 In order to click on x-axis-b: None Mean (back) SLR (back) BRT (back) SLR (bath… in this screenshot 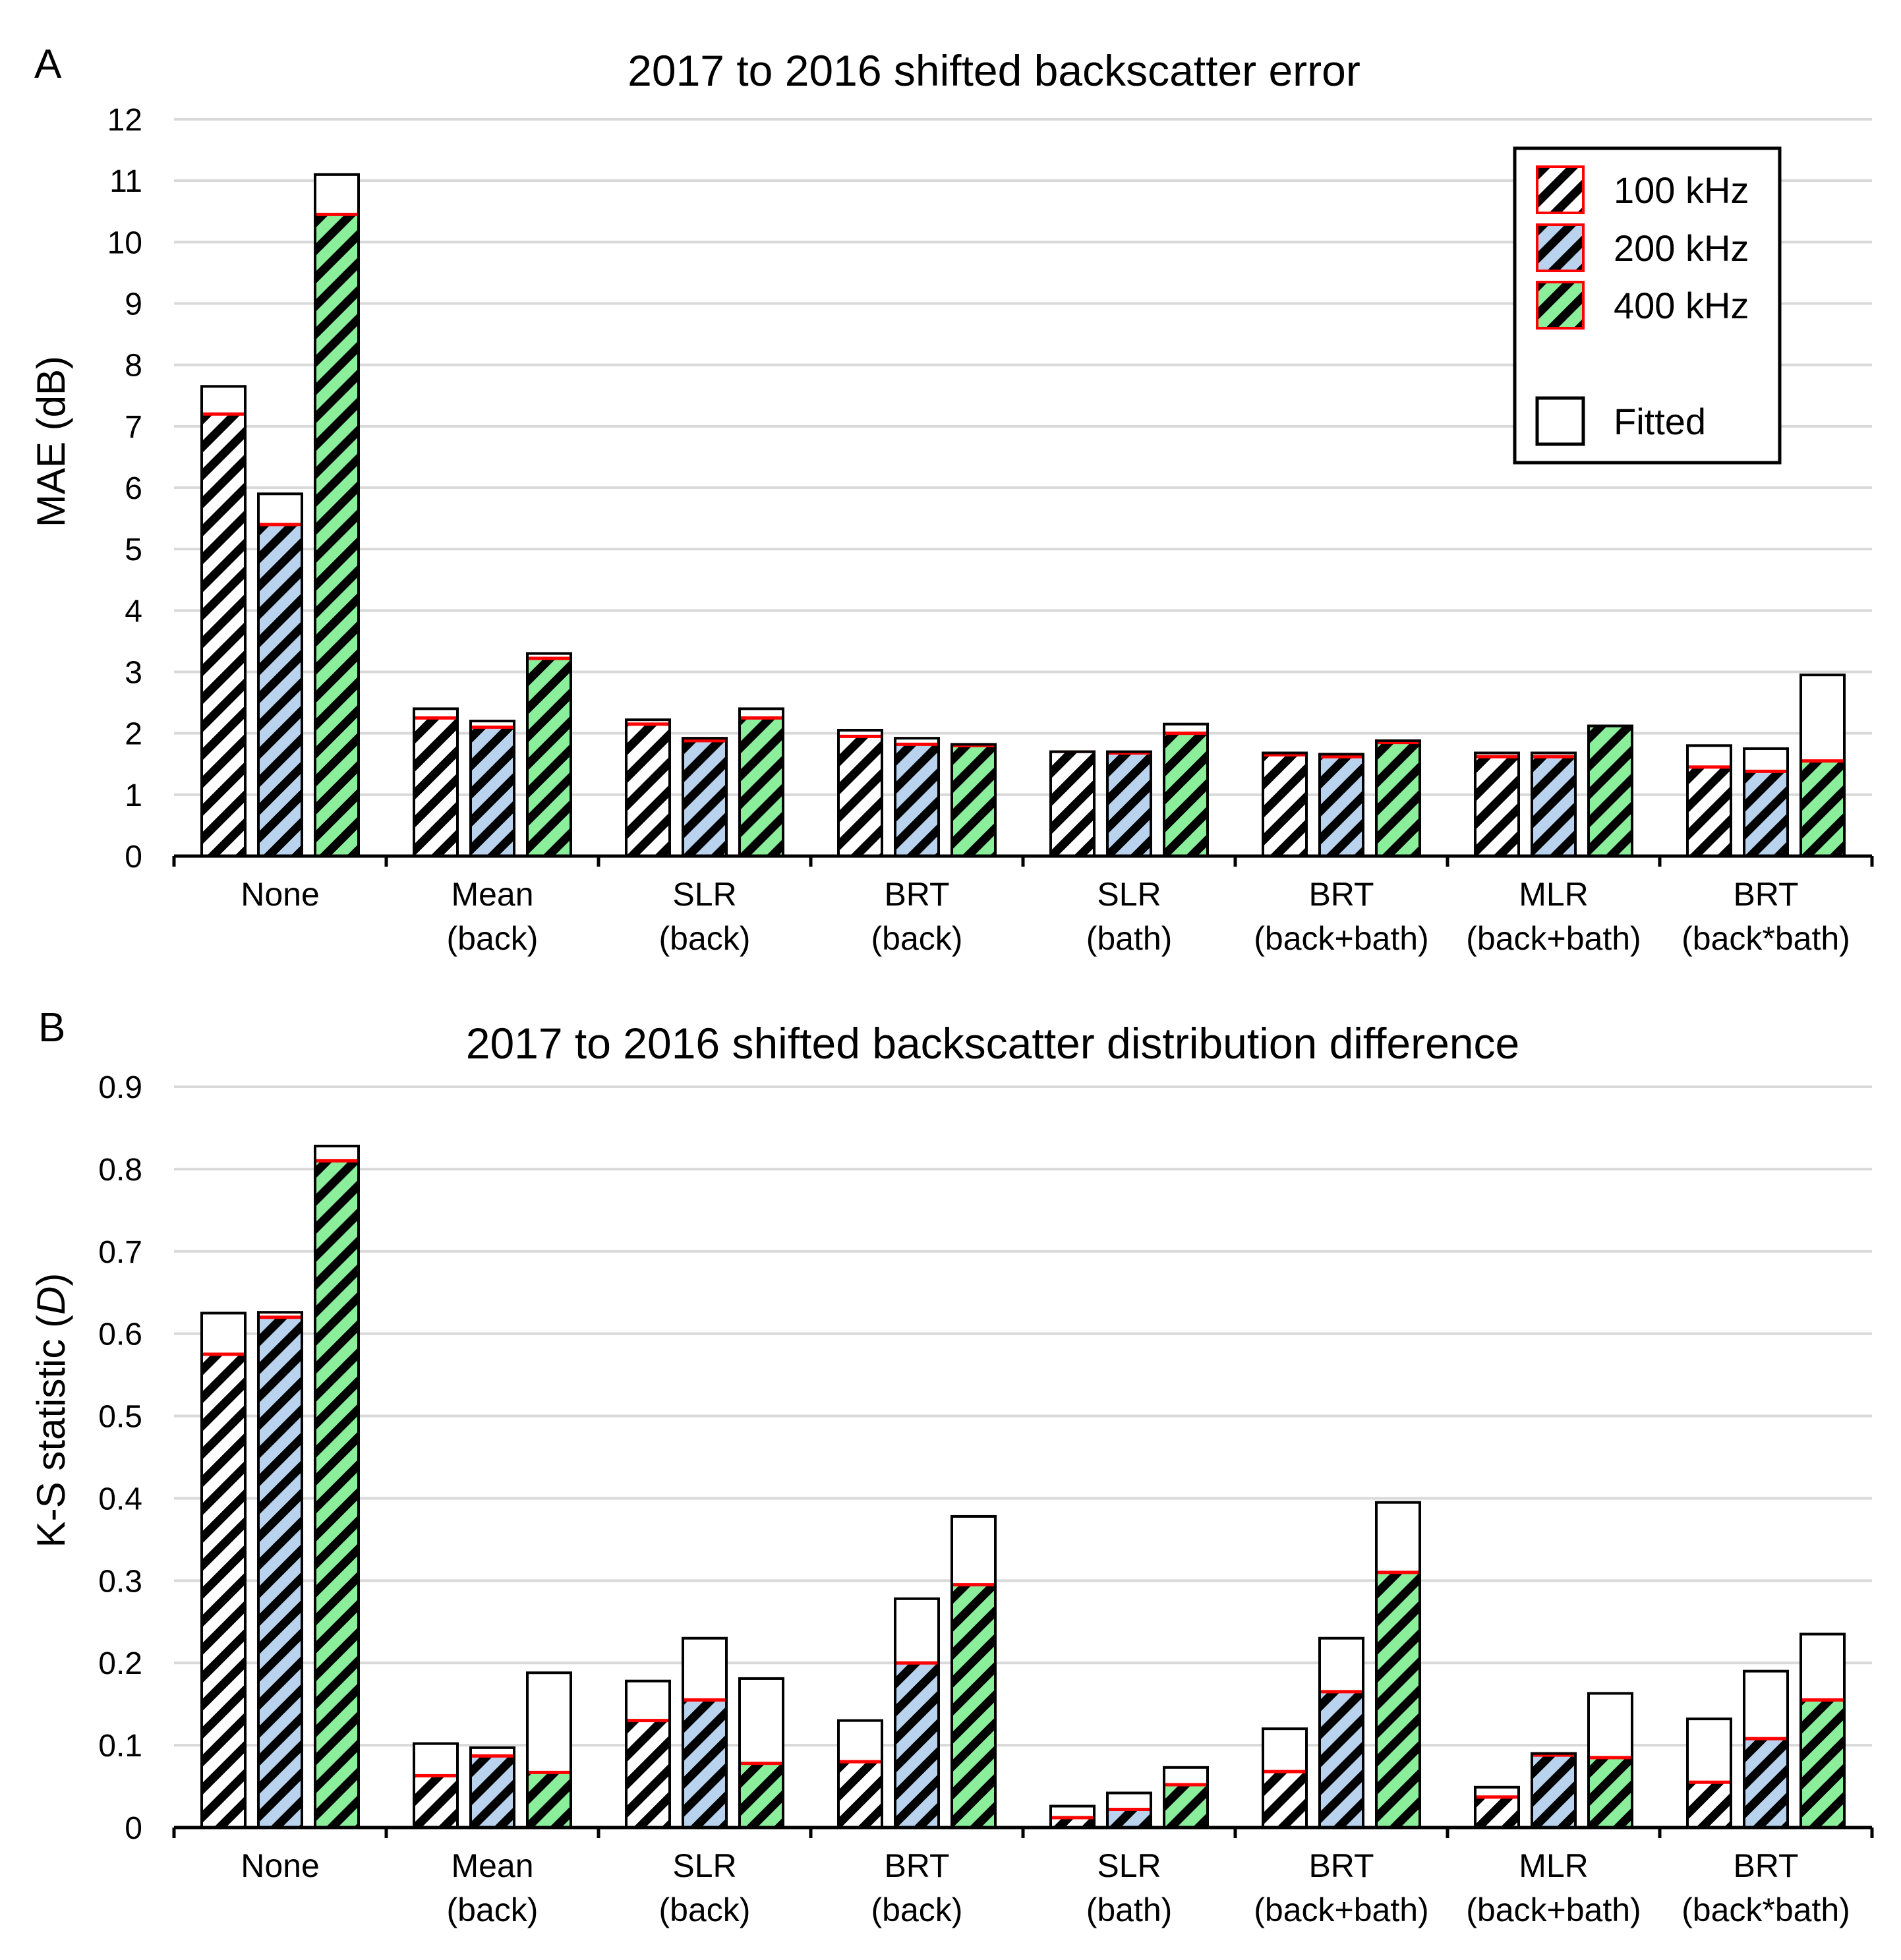, I will do `click(1023, 1877)`.